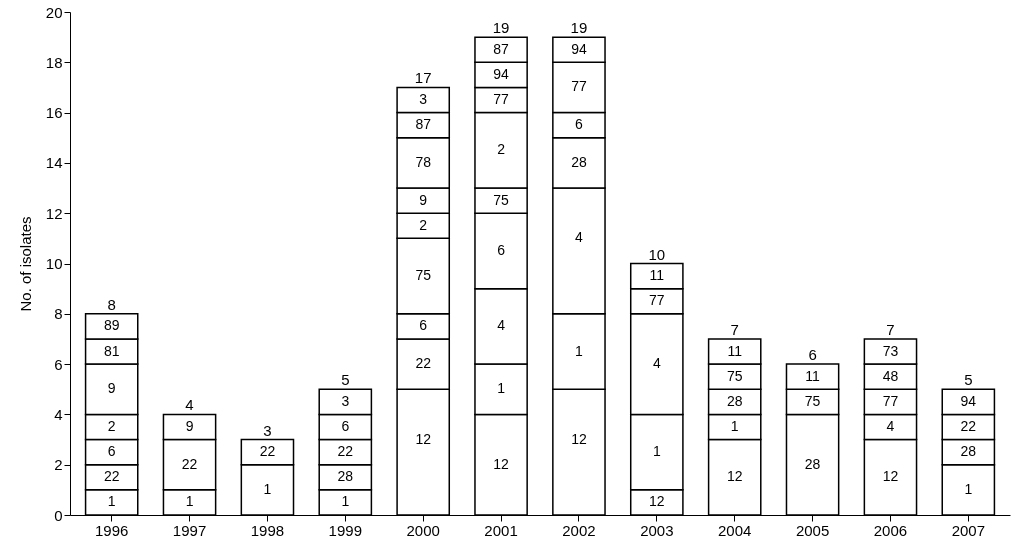 The width and height of the screenshot is (1019, 552). I want to click on annotation: 73, so click(890, 350).